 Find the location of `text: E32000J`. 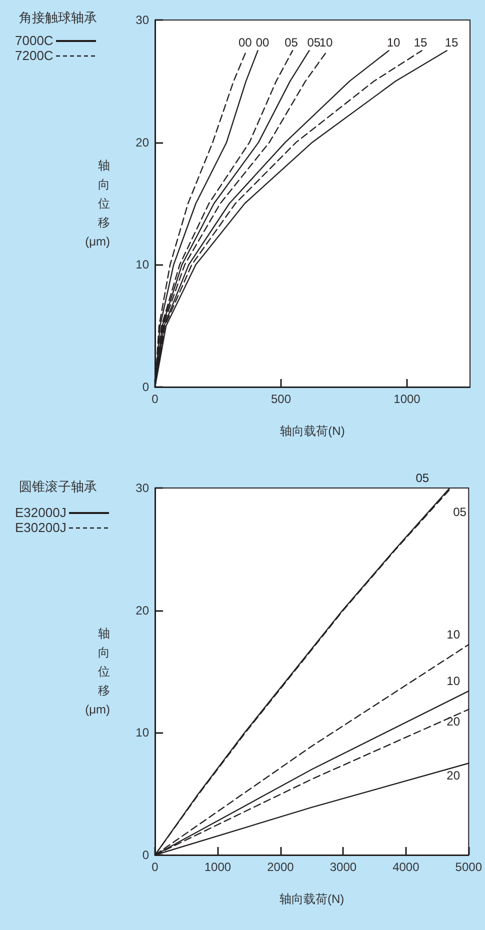

text: E32000J is located at coordinates (40, 512).